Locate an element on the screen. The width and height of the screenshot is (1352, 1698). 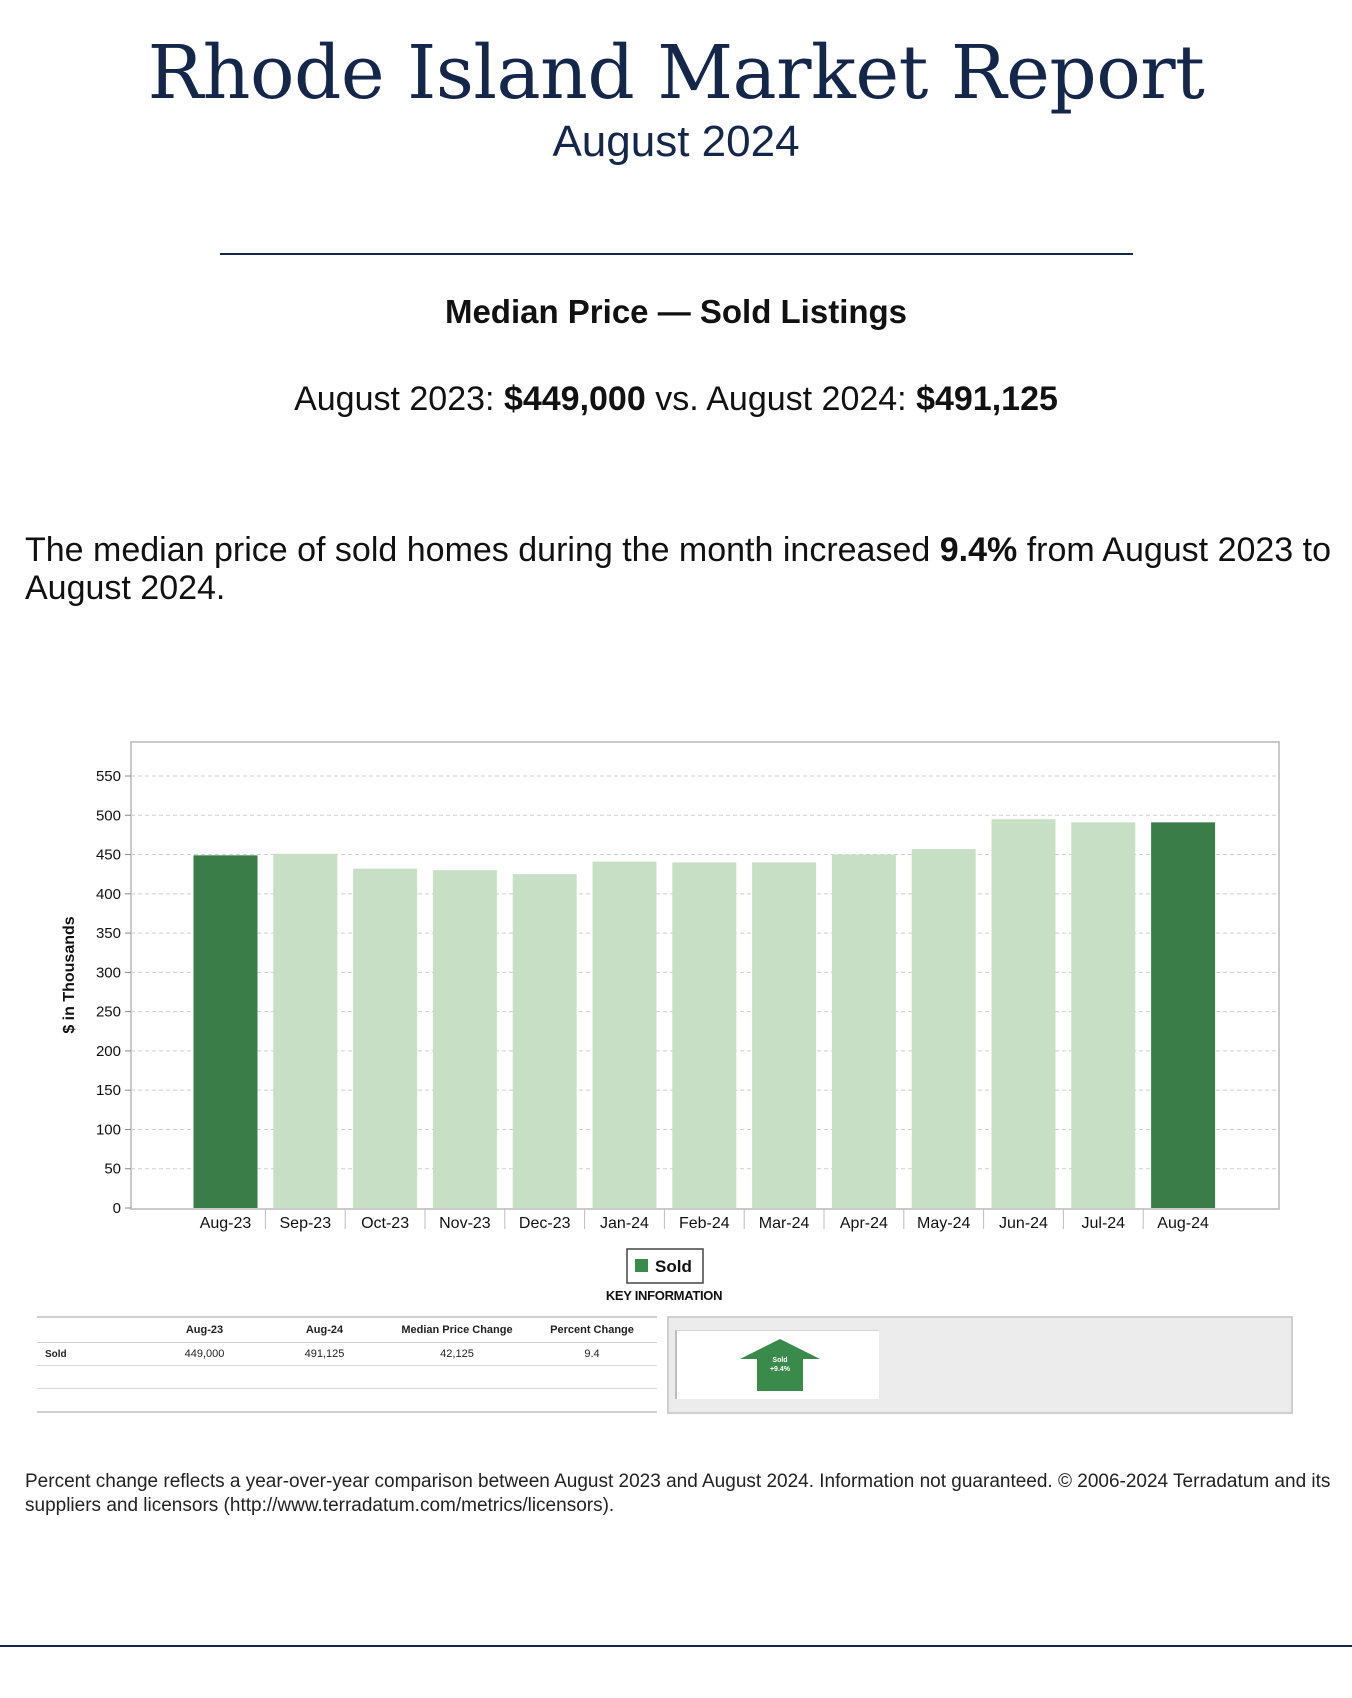
y-tick-label: 150 is located at coordinates (108, 1090).